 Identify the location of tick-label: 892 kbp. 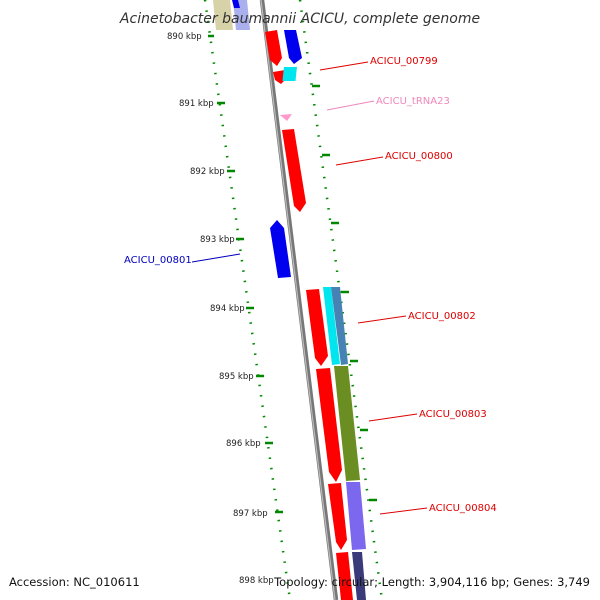
(207, 172).